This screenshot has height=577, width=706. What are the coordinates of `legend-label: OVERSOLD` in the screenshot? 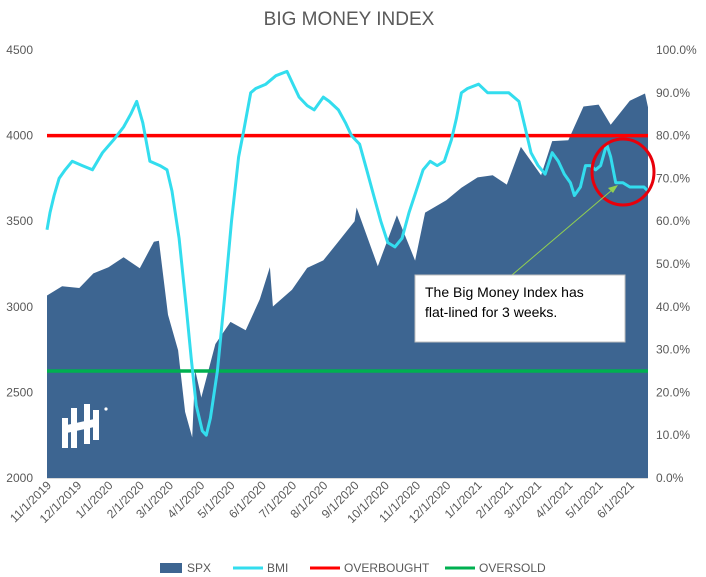 It's located at (512, 568).